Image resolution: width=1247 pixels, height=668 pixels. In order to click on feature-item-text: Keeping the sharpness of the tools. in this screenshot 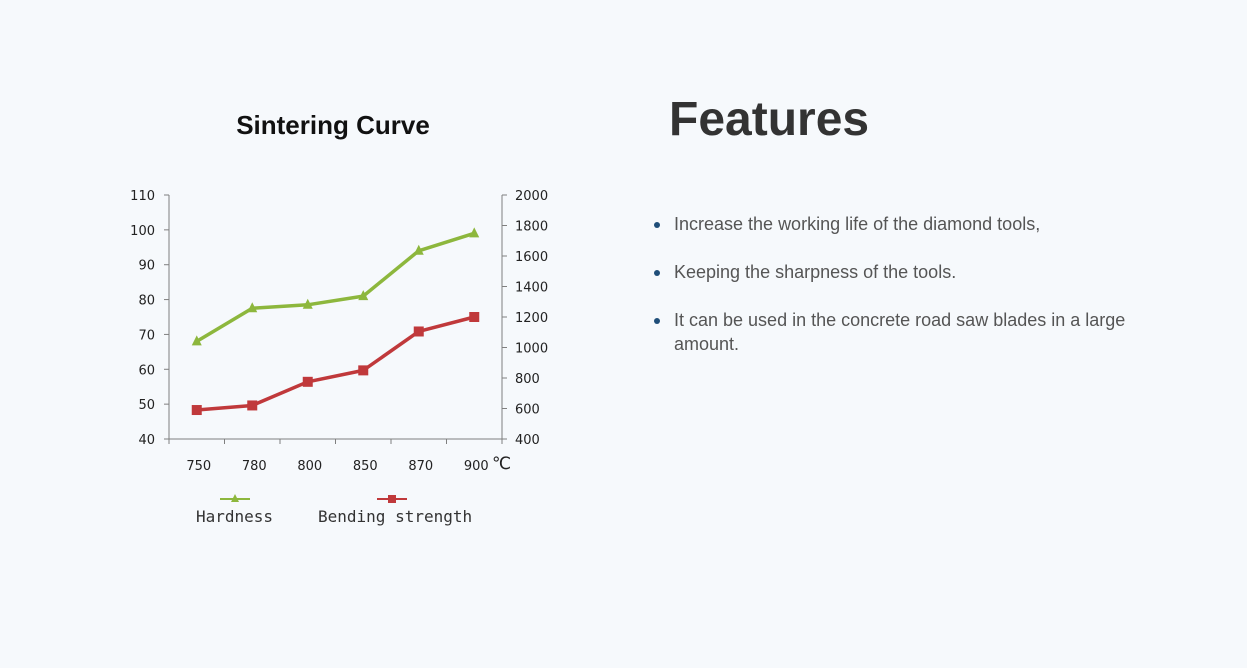, I will do `click(815, 272)`.